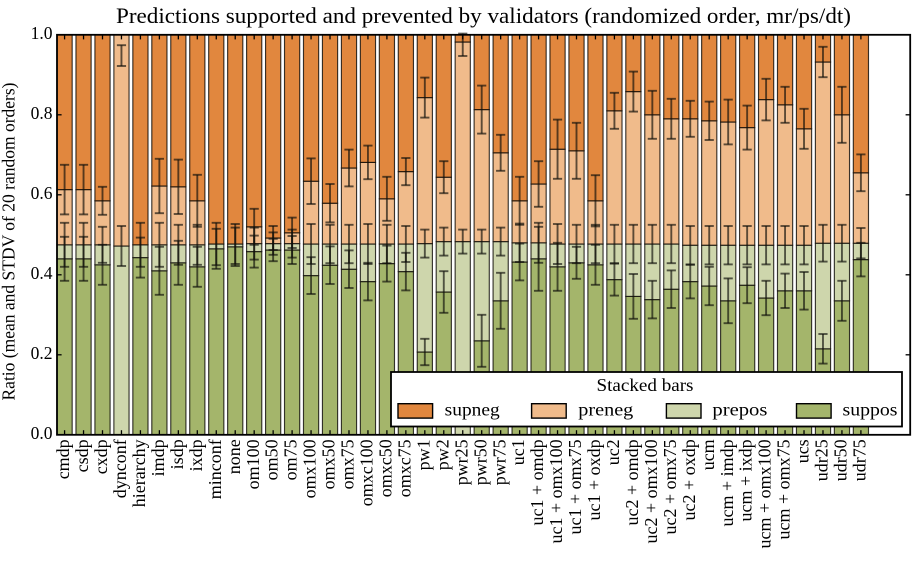 Image resolution: width=919 pixels, height=567 pixels. I want to click on svg-text: ucm + ixdp, so click(746, 480).